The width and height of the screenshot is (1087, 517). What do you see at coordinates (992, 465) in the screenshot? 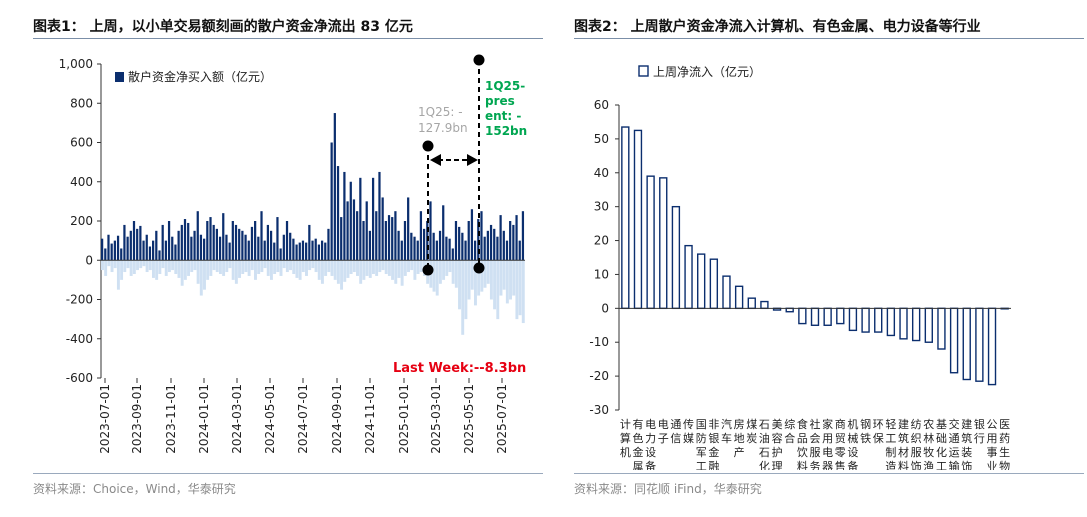
I see `category-glyph: 业` at bounding box center [992, 465].